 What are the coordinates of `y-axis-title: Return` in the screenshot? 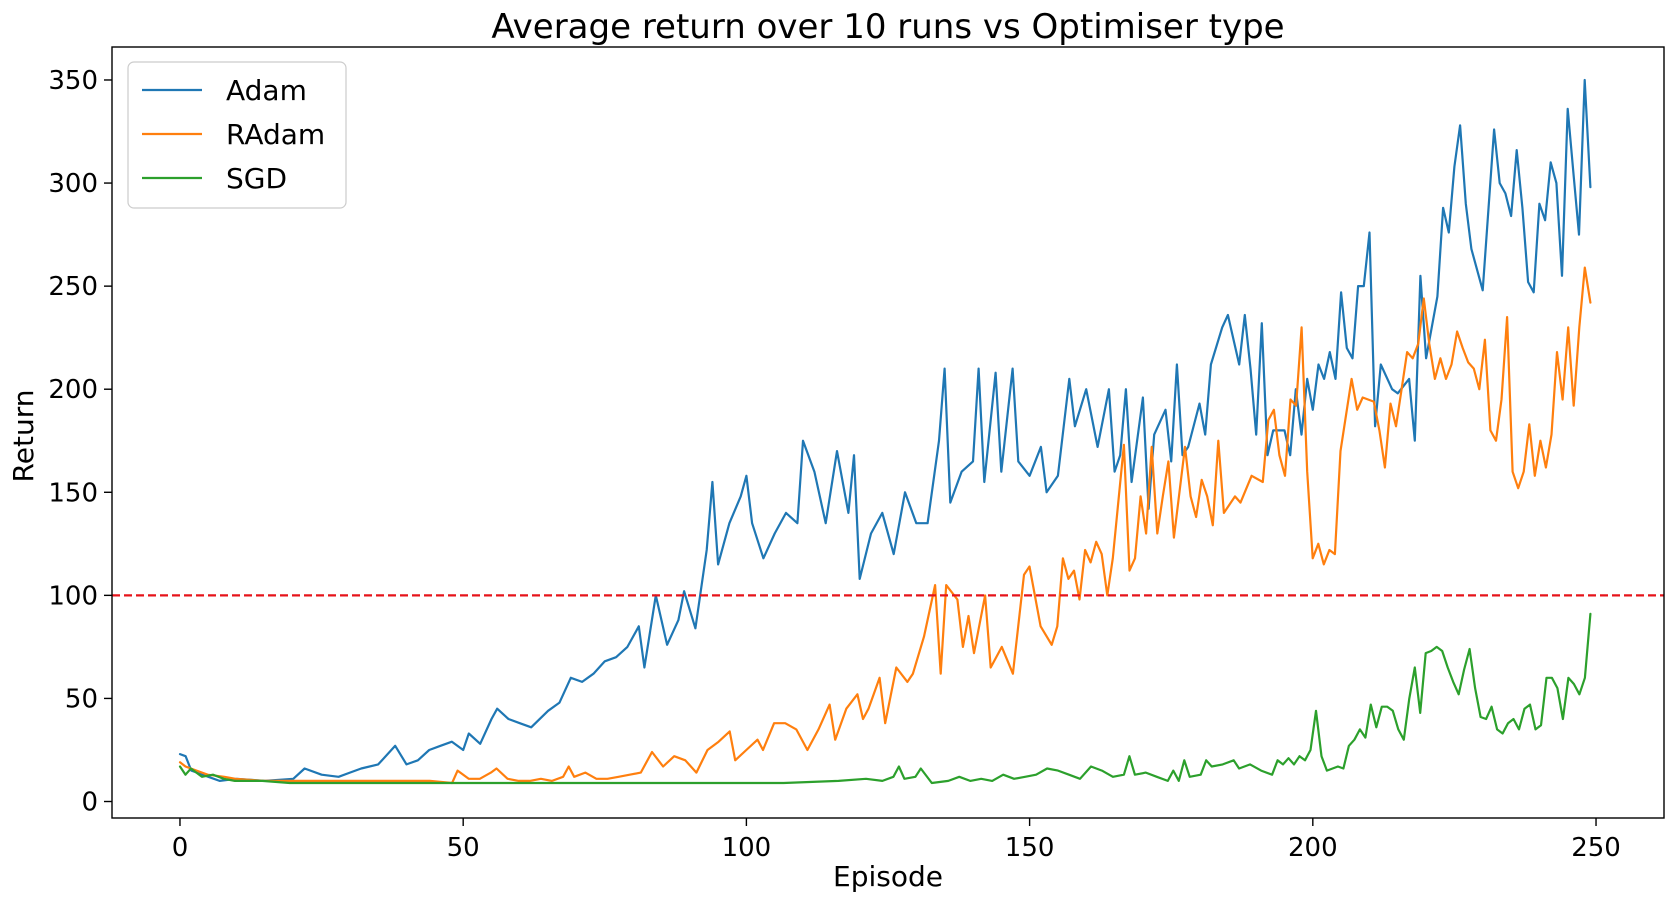 It's located at (23, 436).